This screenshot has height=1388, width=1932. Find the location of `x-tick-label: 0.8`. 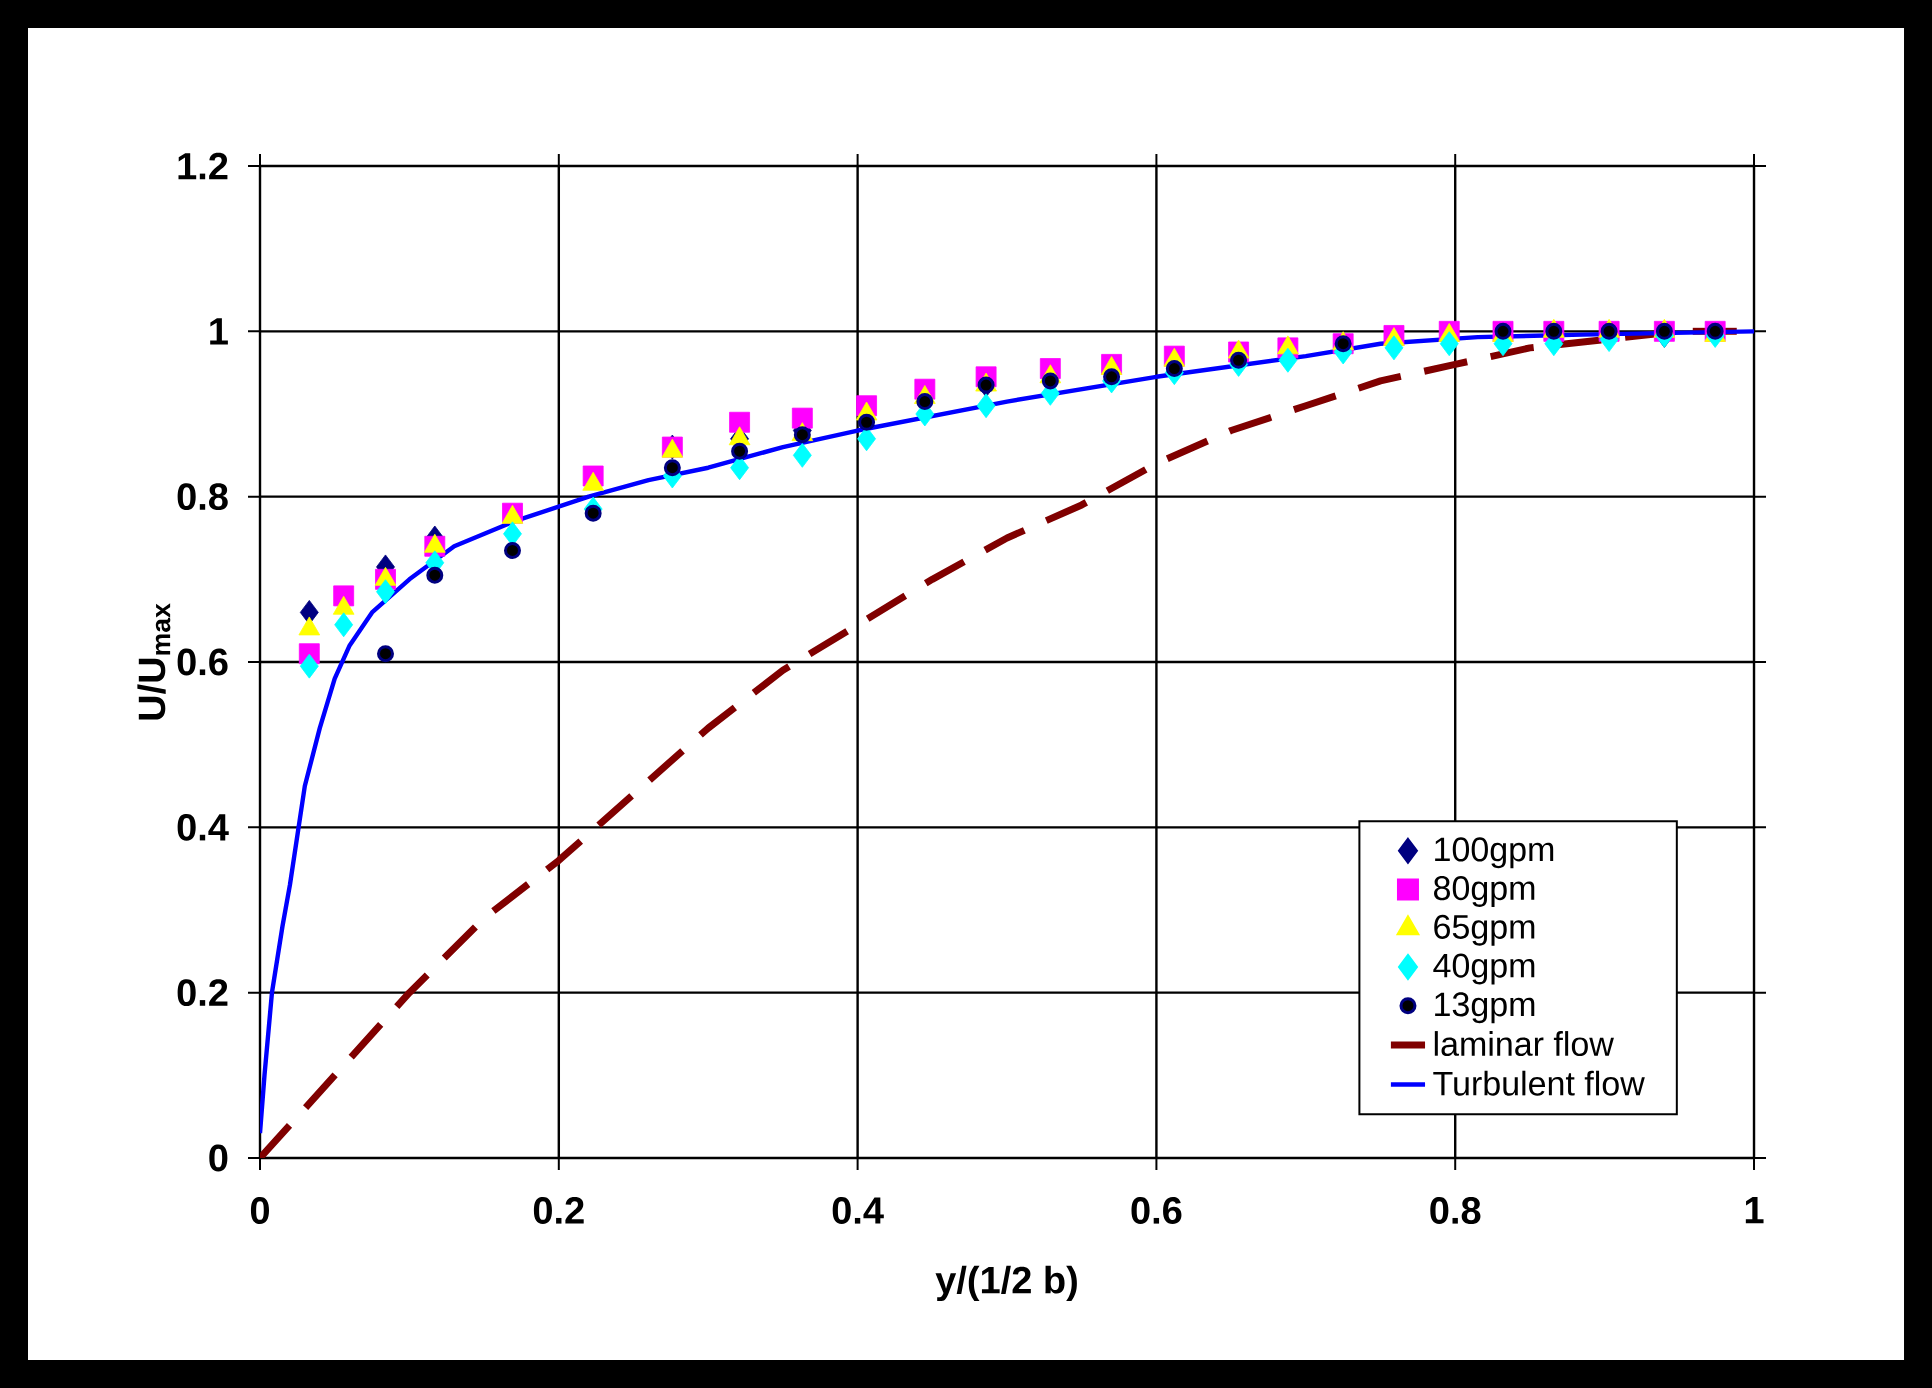

x-tick-label: 0.8 is located at coordinates (1455, 1210).